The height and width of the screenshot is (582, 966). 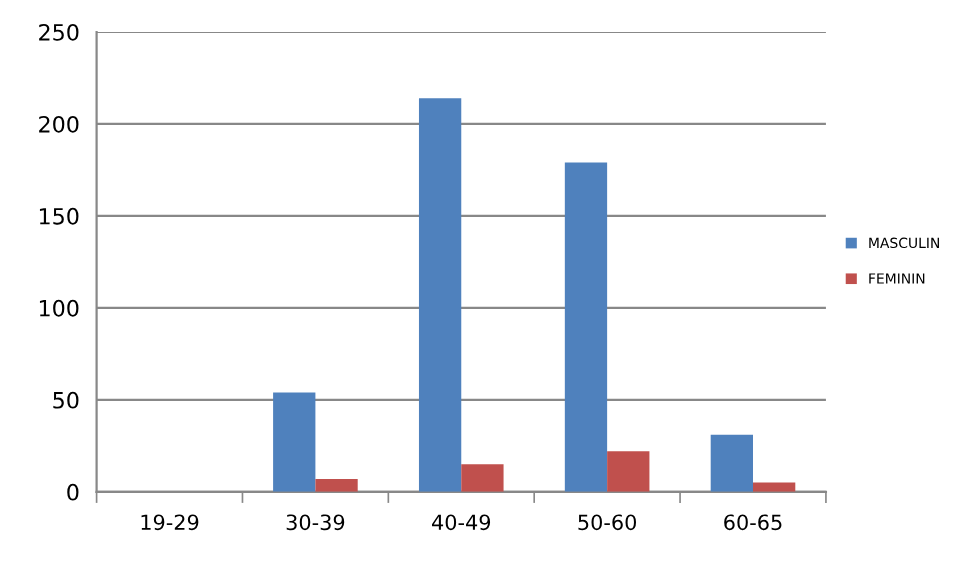 What do you see at coordinates (461, 522) in the screenshot?
I see `x-tick-label: 40-49` at bounding box center [461, 522].